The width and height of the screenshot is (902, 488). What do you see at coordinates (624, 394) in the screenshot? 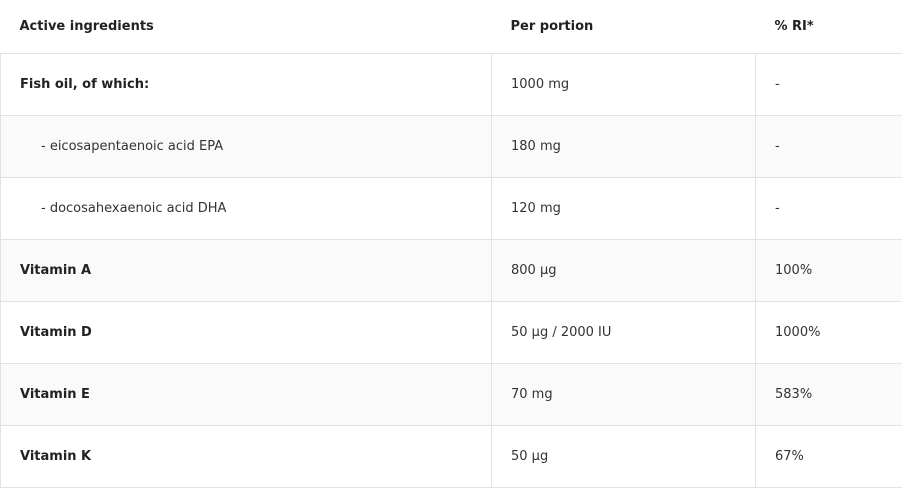
I see `portion-value: 70 mg` at bounding box center [624, 394].